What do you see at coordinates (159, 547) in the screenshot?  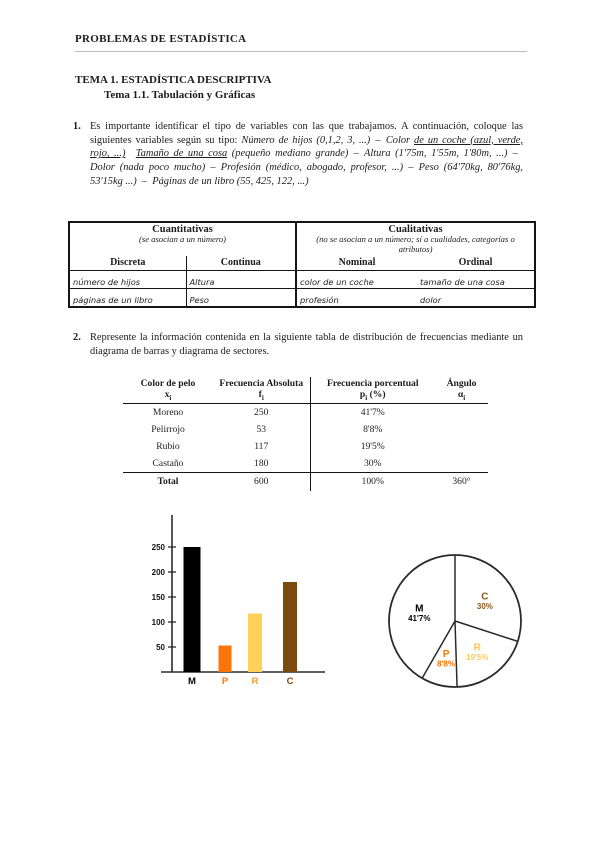 I see `svg-text: 250` at bounding box center [159, 547].